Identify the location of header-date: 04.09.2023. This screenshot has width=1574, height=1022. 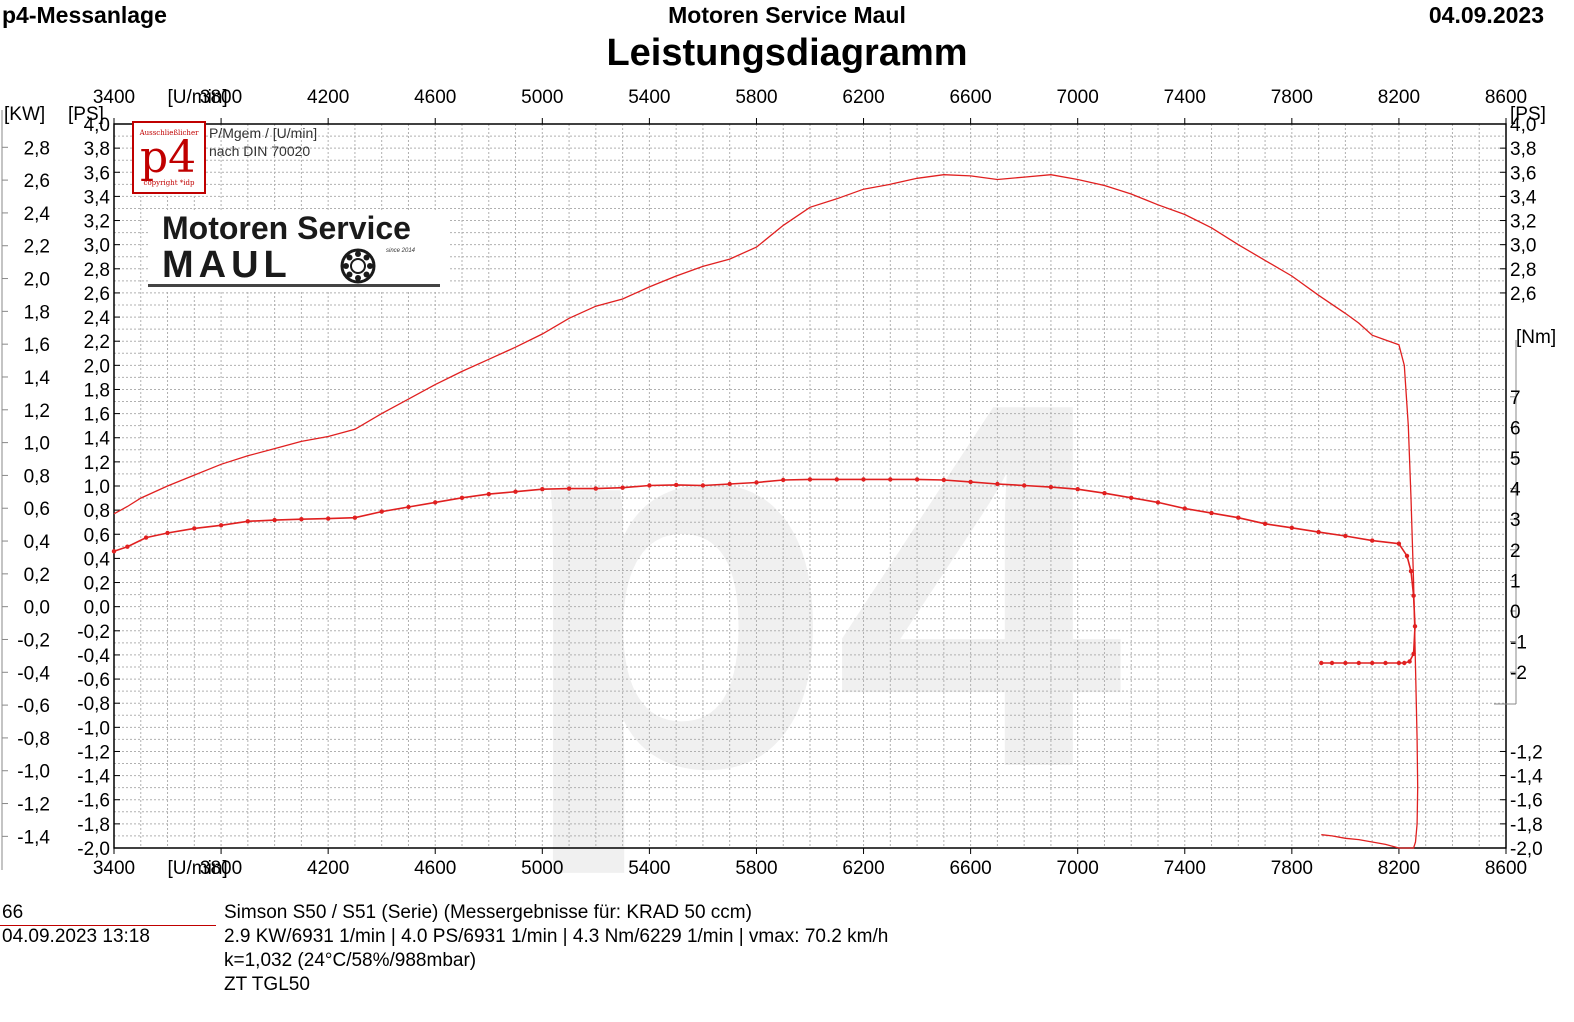
(1486, 15).